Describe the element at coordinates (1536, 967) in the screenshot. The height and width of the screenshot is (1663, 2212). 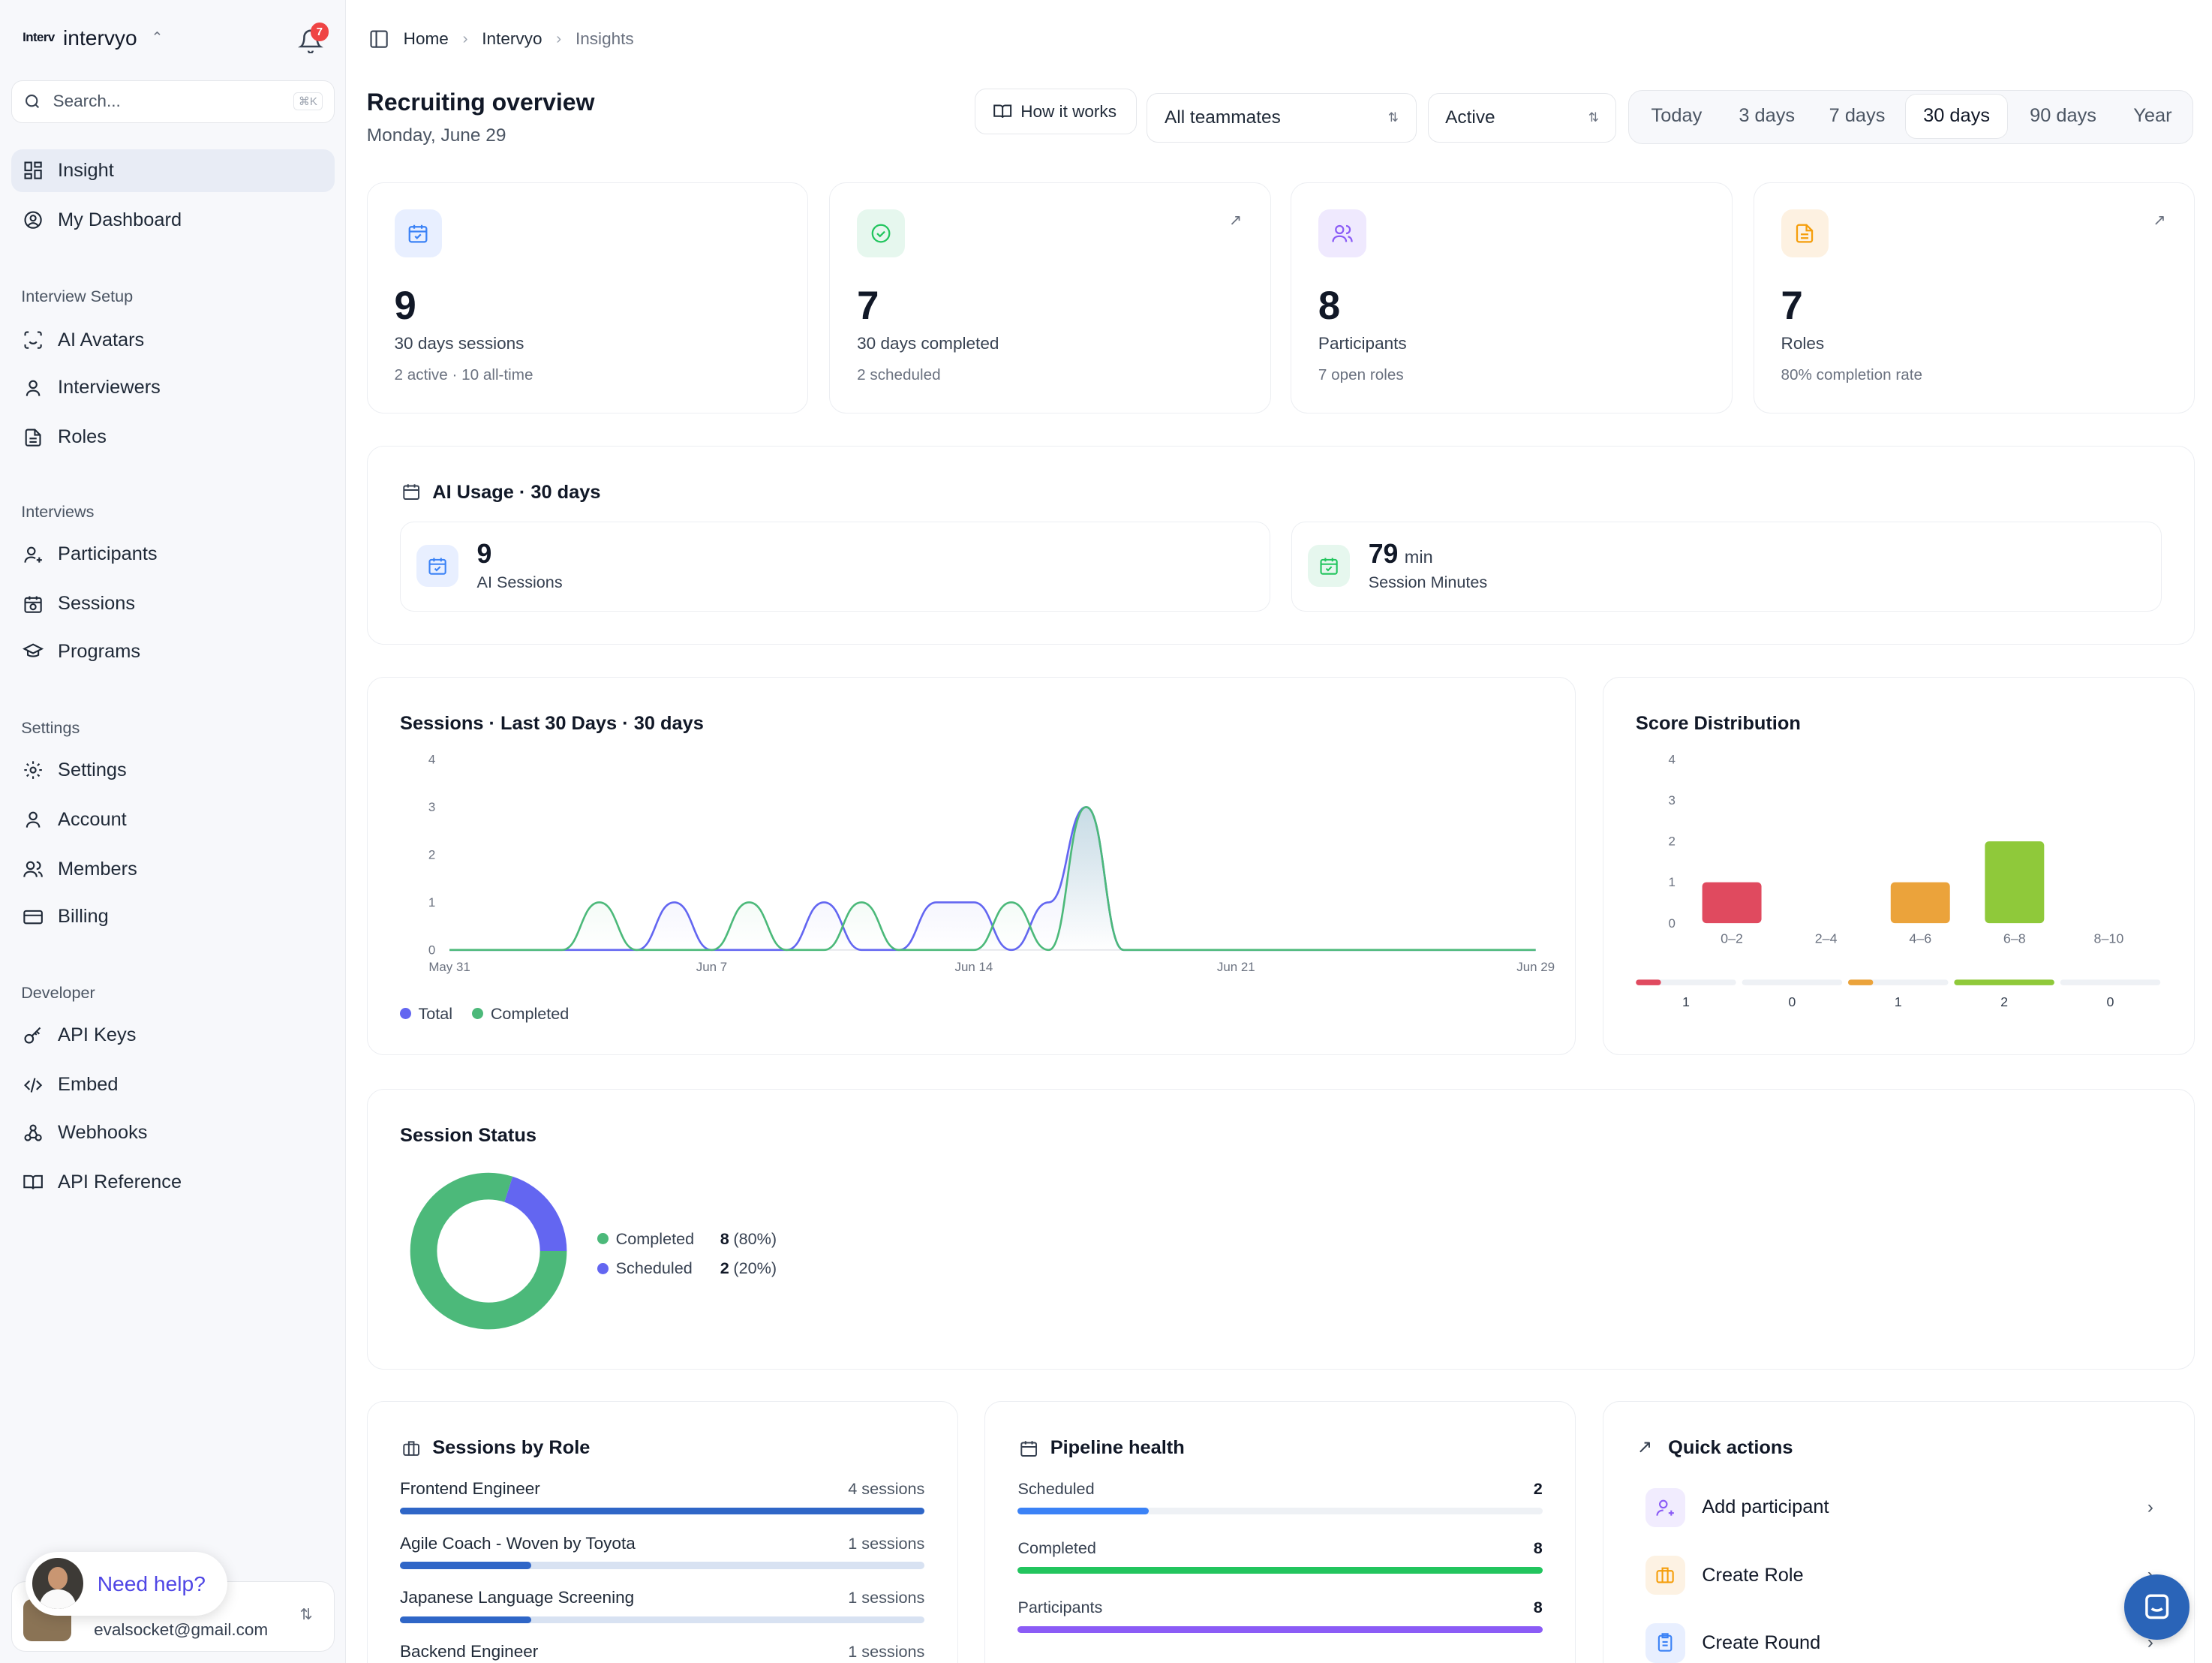
I see `x-tick-label: Jun 29` at that location.